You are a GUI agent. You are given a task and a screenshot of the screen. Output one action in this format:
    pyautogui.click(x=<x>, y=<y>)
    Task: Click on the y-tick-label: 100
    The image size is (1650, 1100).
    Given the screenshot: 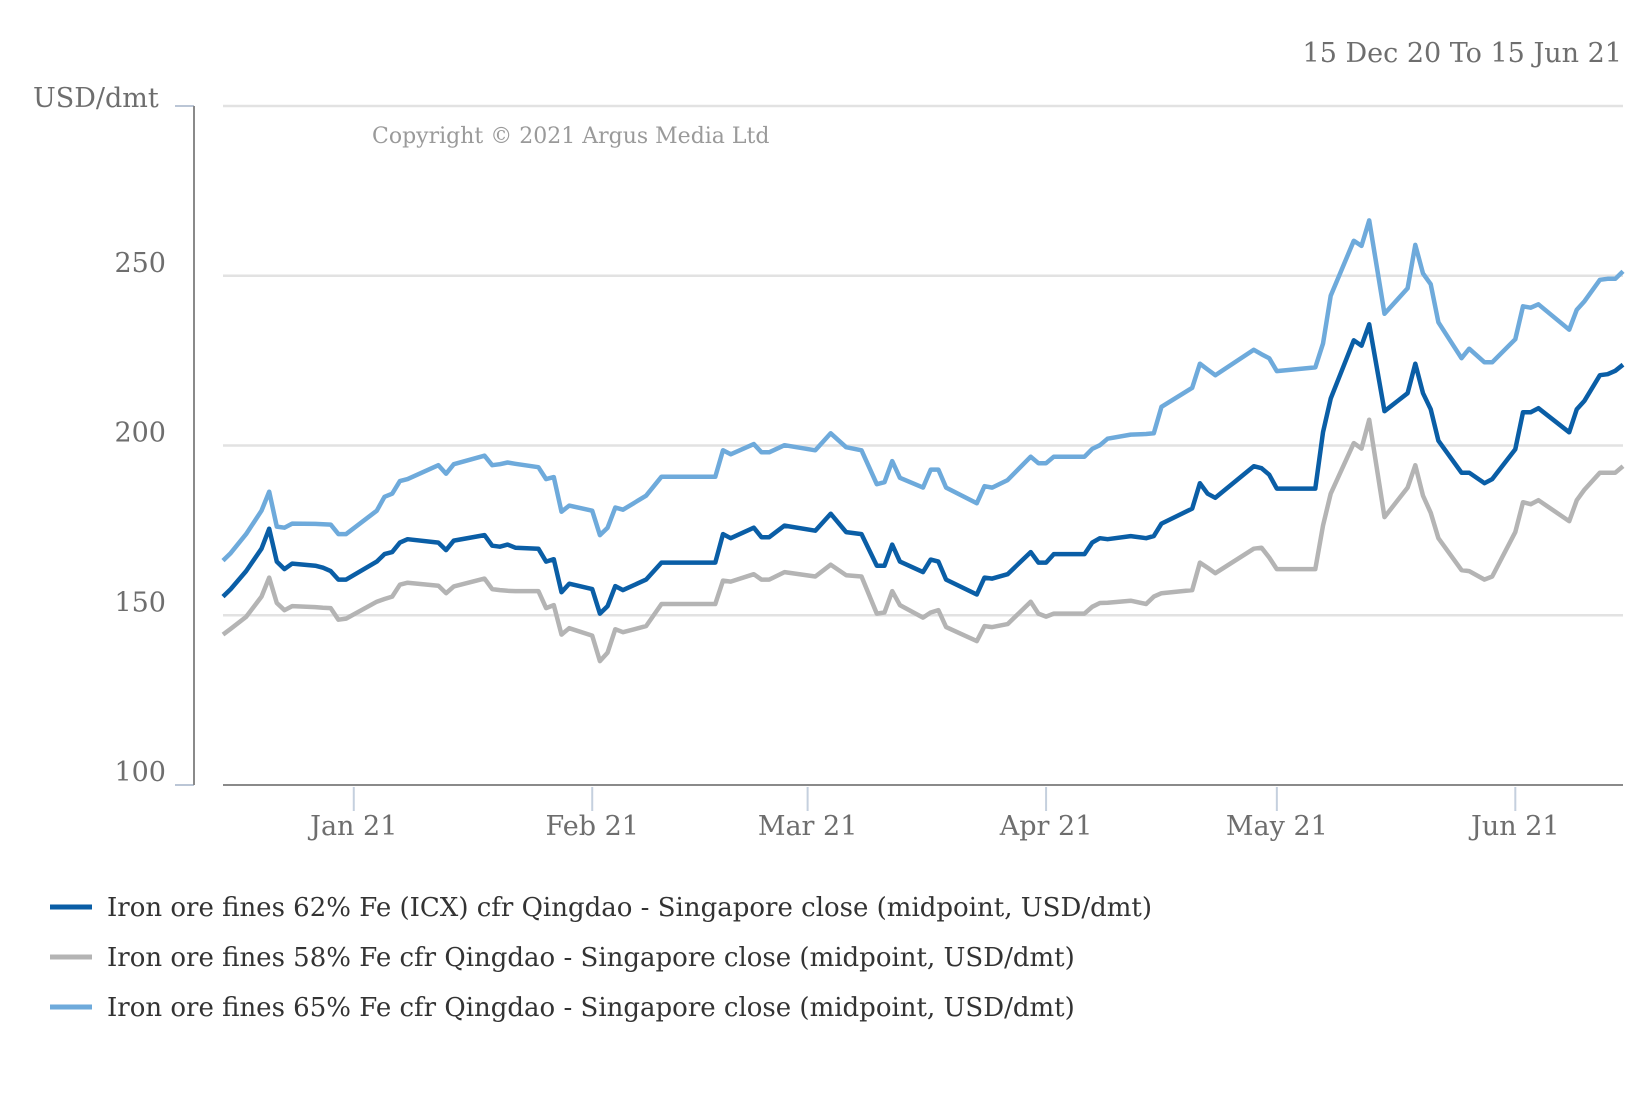 What is the action you would take?
    pyautogui.click(x=140, y=772)
    